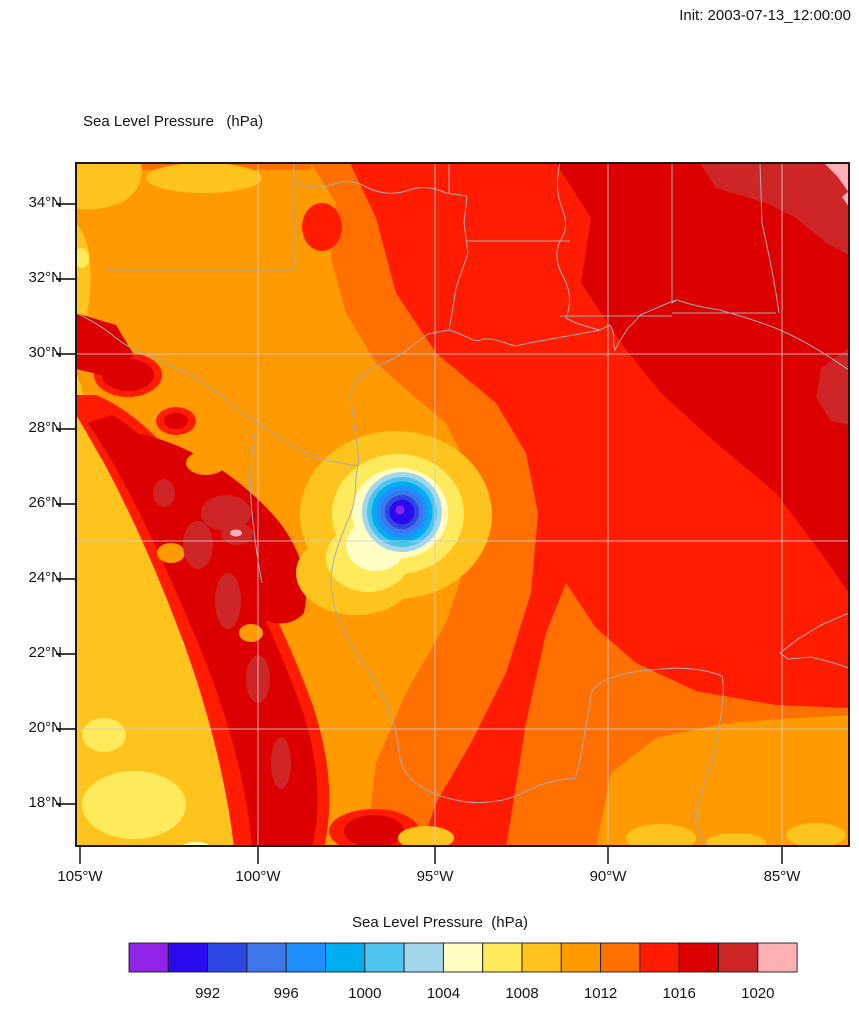 The image size is (859, 1016). I want to click on lat-tick-label-34°N: 34°N, so click(45, 202).